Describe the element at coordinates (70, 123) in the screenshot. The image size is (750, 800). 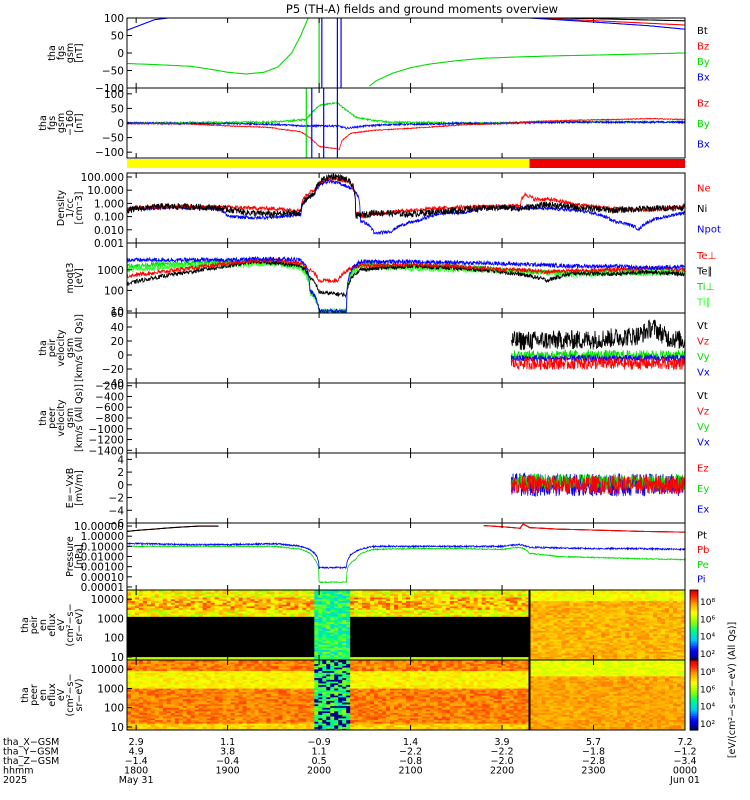
I see `y-axis-label: −160` at that location.